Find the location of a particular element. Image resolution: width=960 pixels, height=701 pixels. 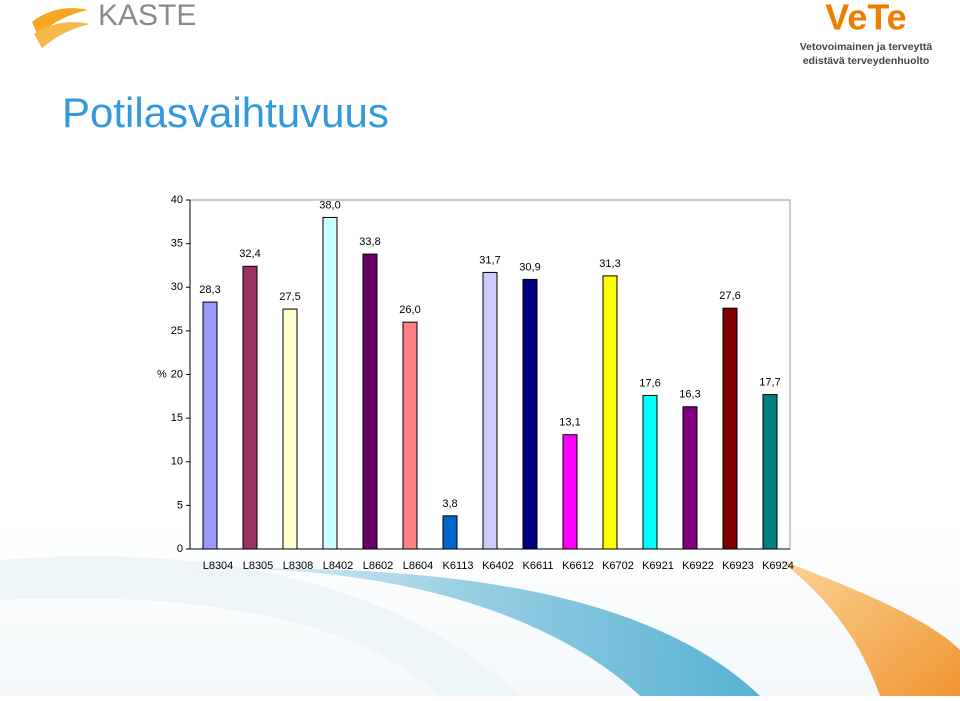

y-tick-label: 35 is located at coordinates (177, 244).